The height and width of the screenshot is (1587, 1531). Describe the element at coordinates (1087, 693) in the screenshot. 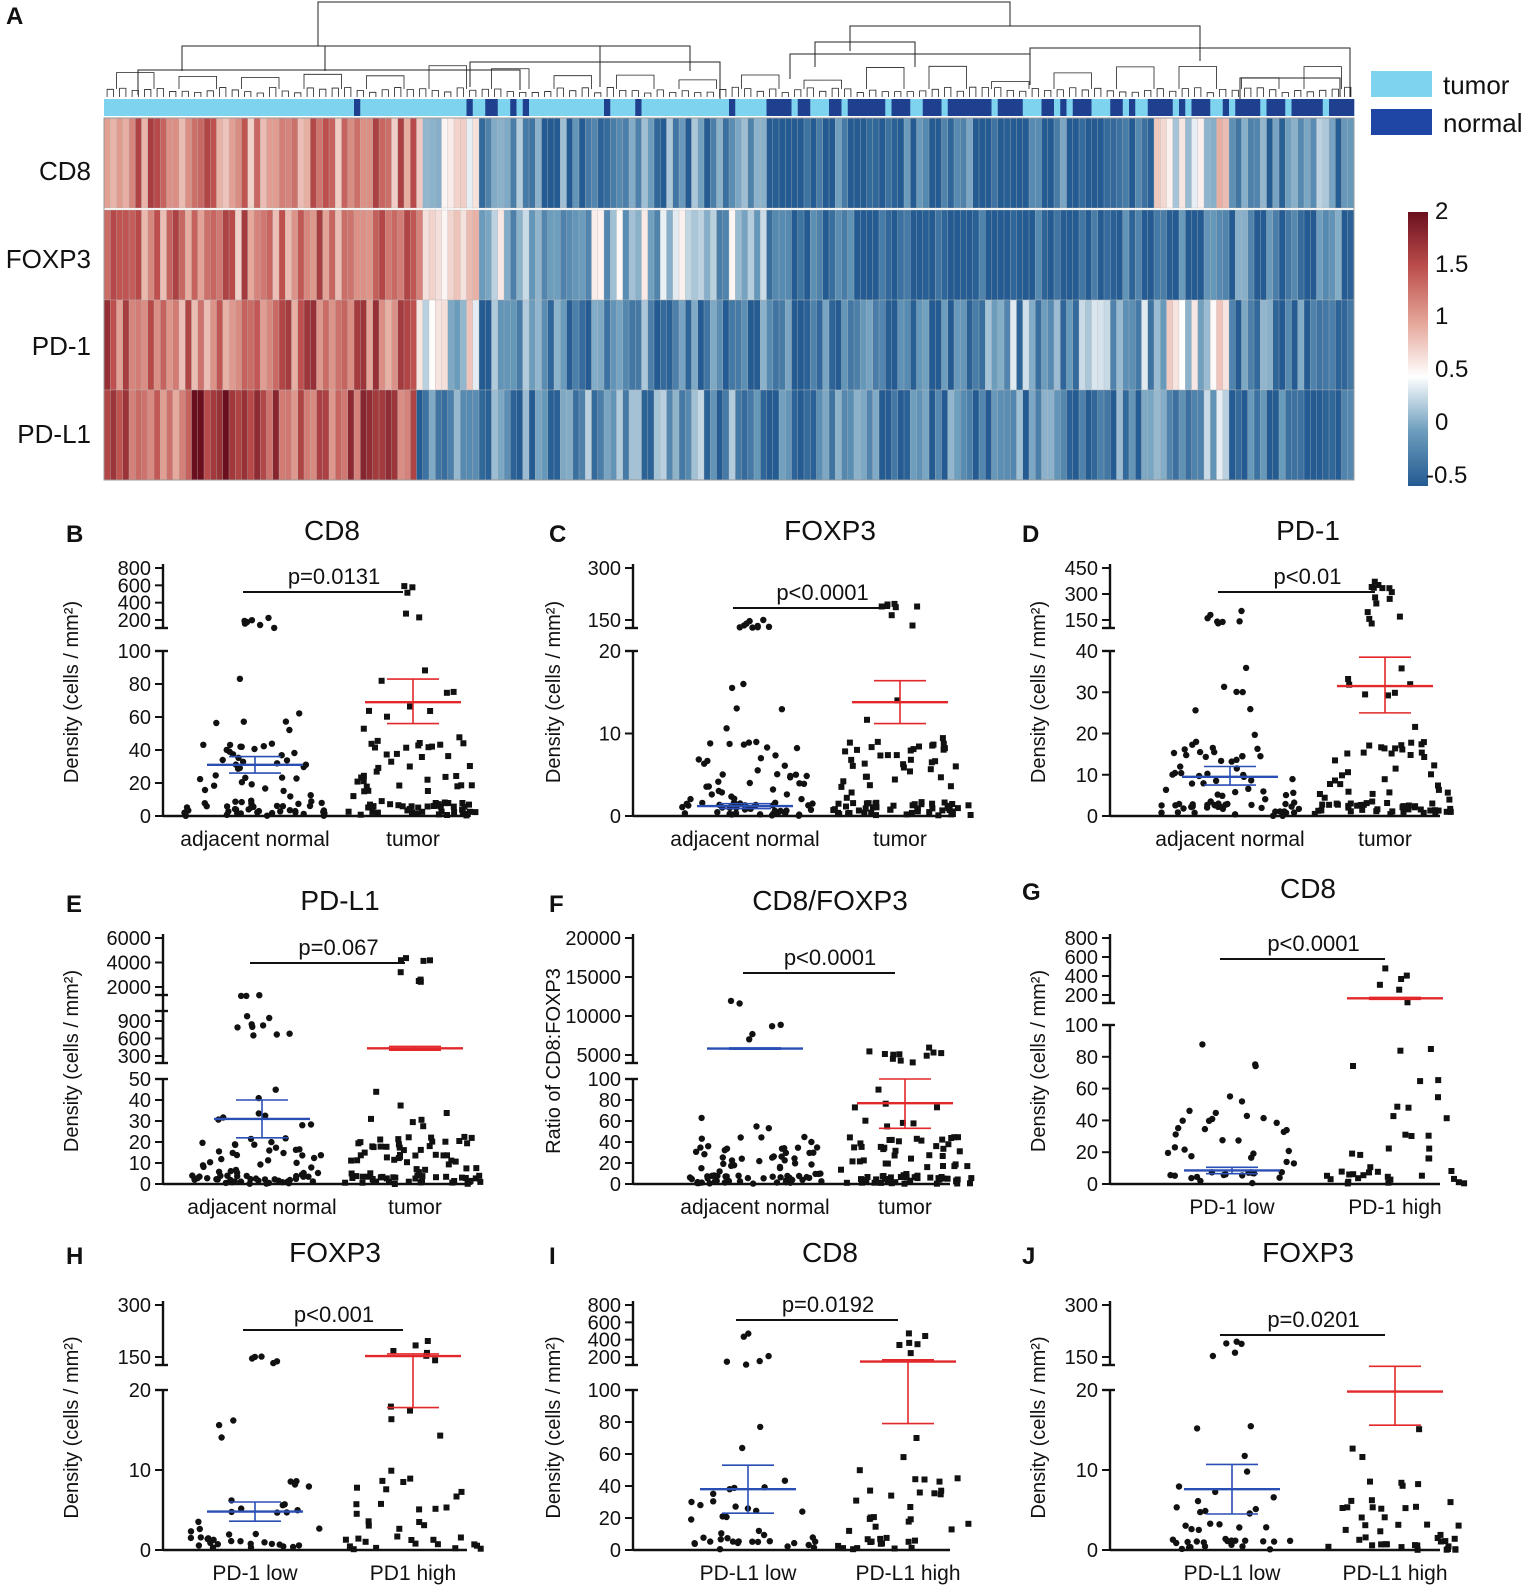

I see `y-tick-label: 30` at that location.